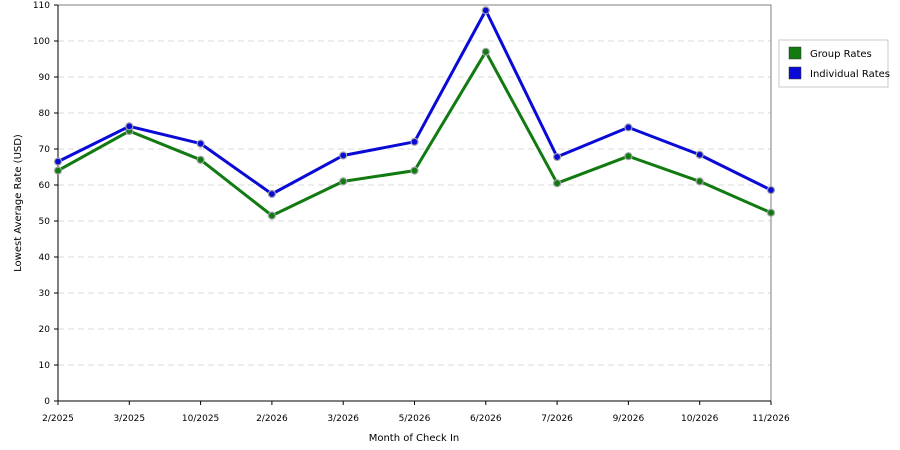  I want to click on legend: Group Rates Individual Rates, so click(834, 63).